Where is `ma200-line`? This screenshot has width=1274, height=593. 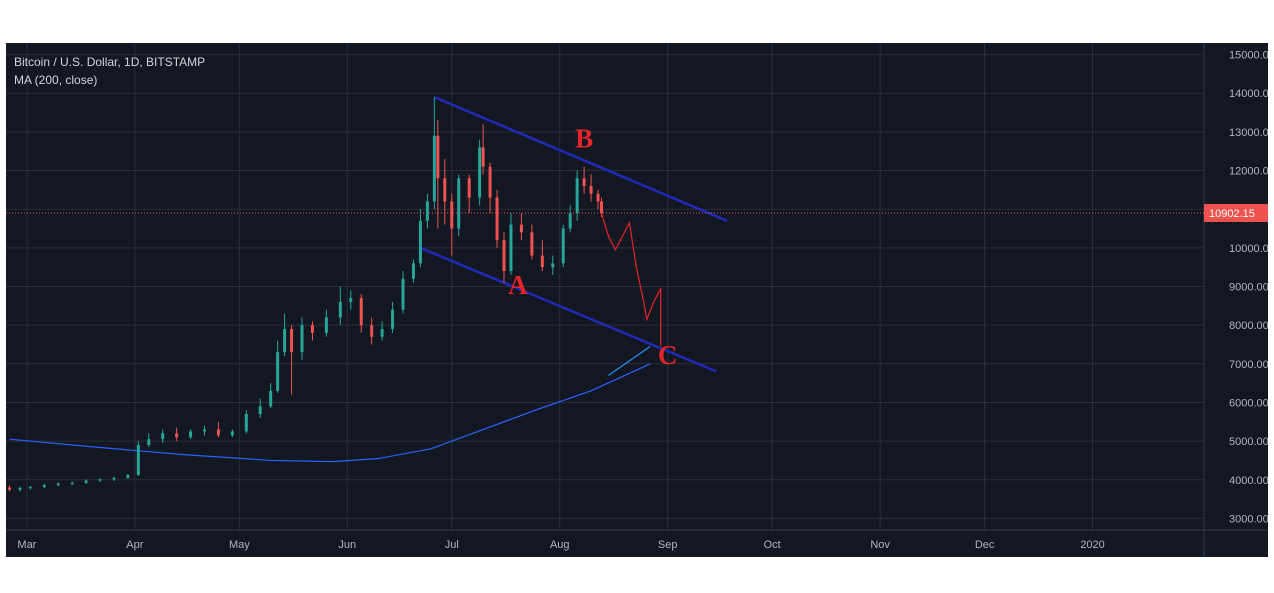
ma200-line is located at coordinates (330, 413).